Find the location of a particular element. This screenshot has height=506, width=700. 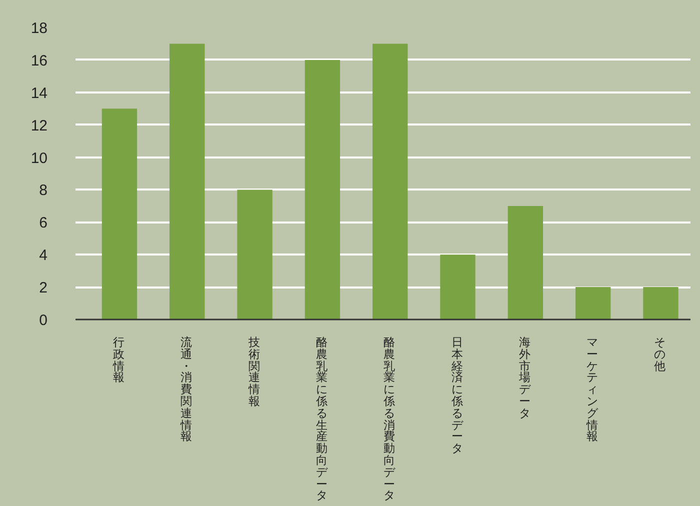

category-label: マーケティング情報 is located at coordinates (592, 389).